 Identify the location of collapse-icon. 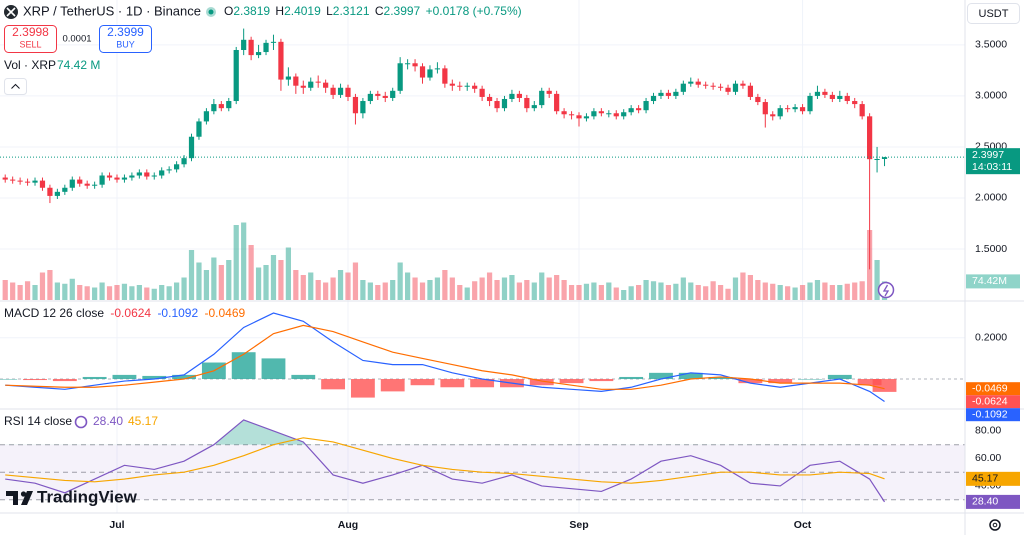
(15, 86).